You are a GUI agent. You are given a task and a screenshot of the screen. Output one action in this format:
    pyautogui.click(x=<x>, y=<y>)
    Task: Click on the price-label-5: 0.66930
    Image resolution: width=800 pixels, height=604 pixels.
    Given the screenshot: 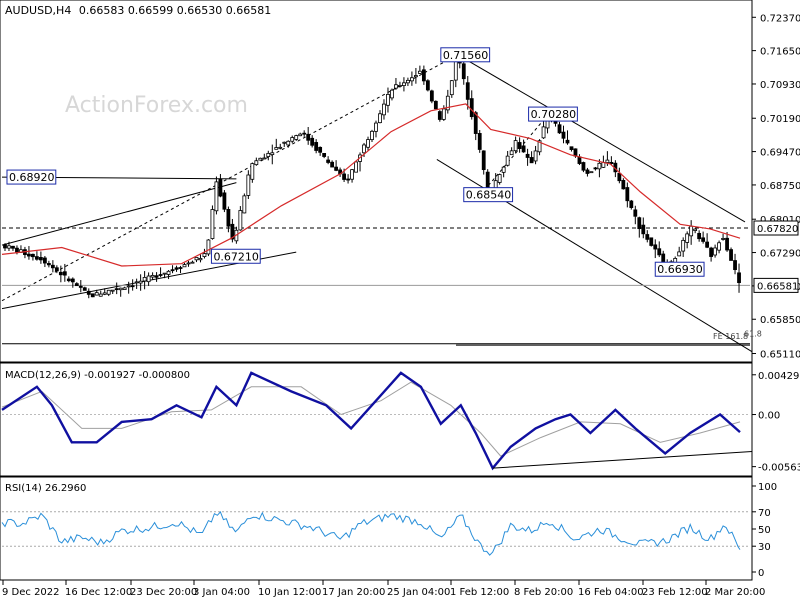 What is the action you would take?
    pyautogui.click(x=679, y=269)
    